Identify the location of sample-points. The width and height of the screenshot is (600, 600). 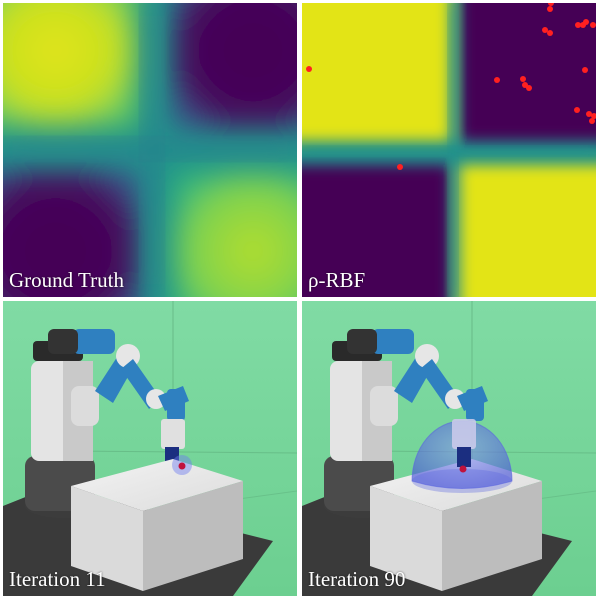
(451, 86).